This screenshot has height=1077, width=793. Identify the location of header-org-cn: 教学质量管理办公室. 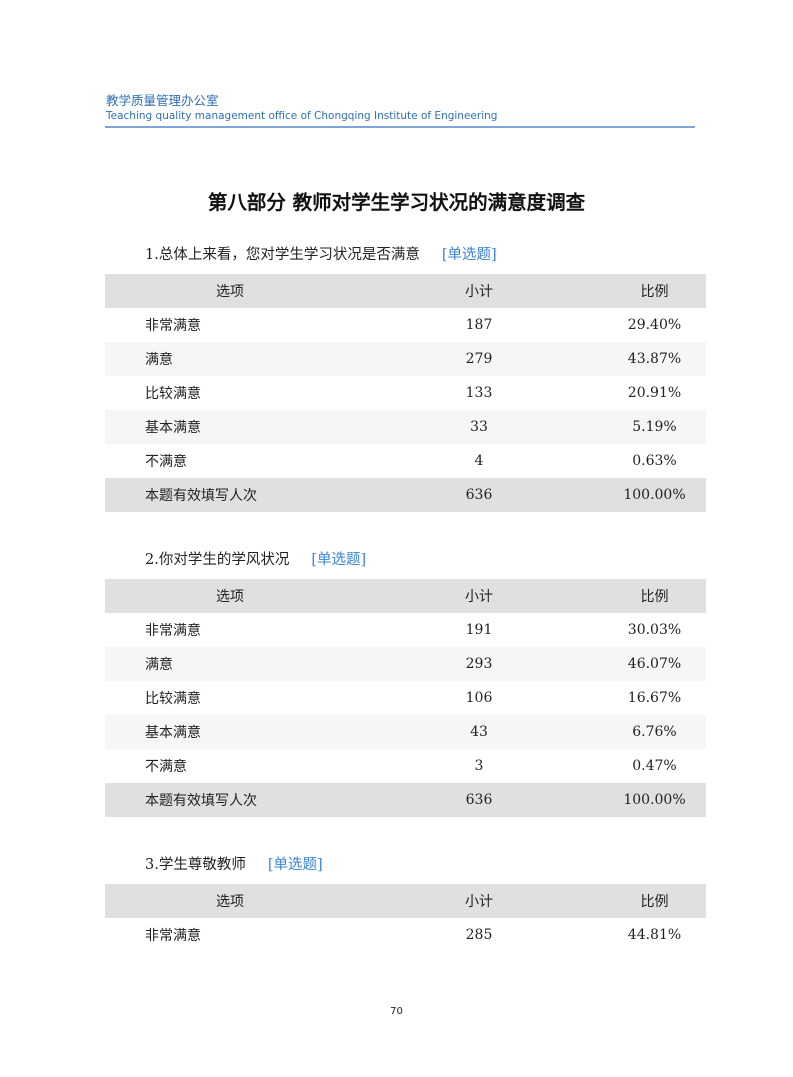
(162, 100).